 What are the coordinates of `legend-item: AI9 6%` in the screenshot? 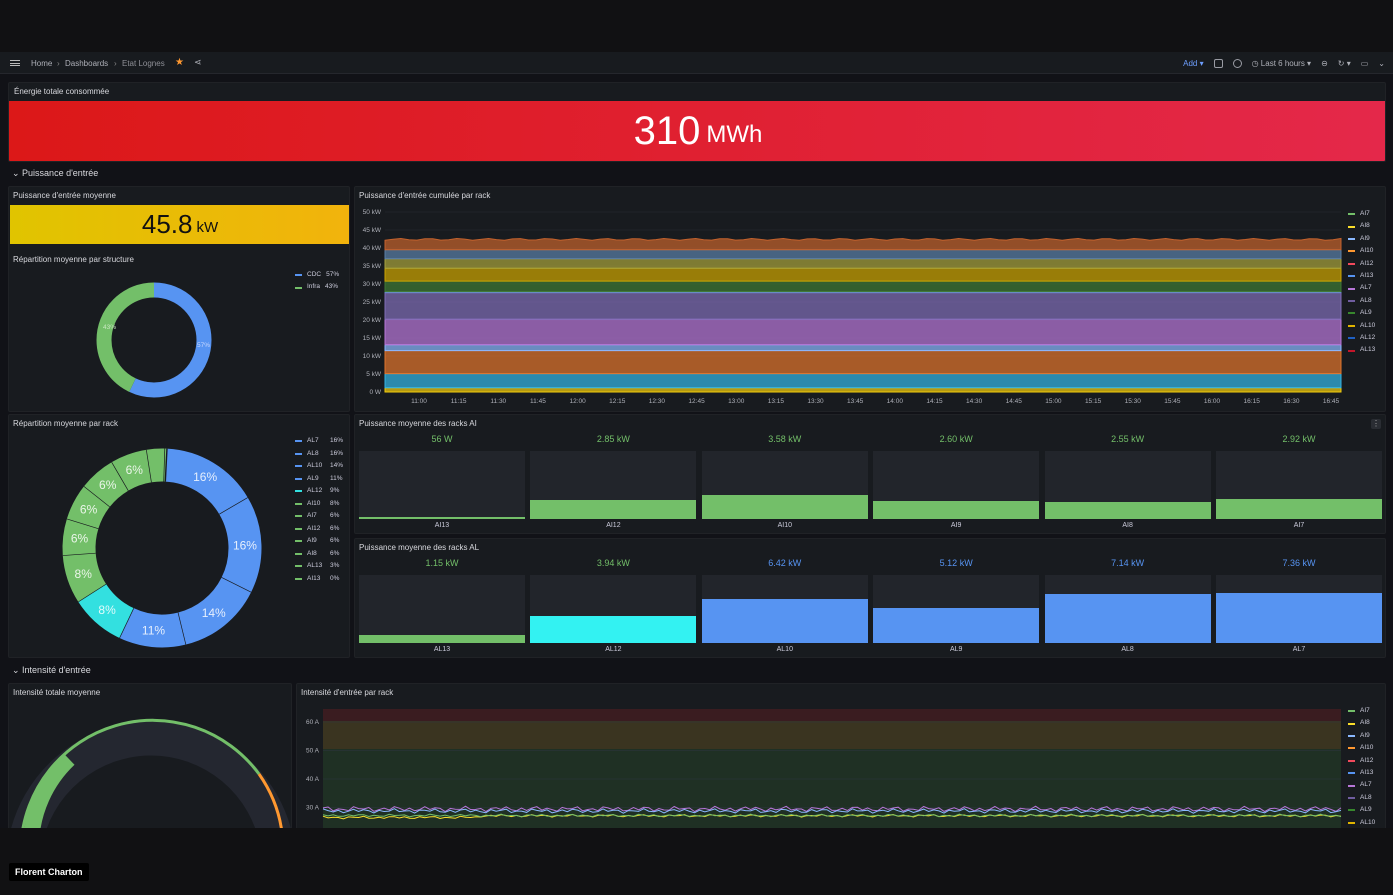 It's located at (319, 541).